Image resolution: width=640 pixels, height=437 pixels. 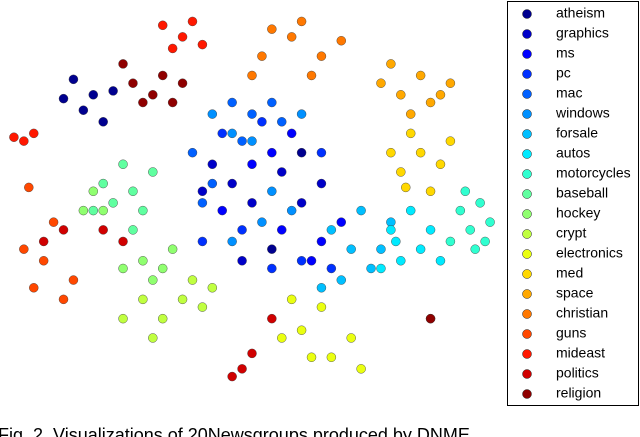 I want to click on legend-label: mac, so click(x=569, y=93).